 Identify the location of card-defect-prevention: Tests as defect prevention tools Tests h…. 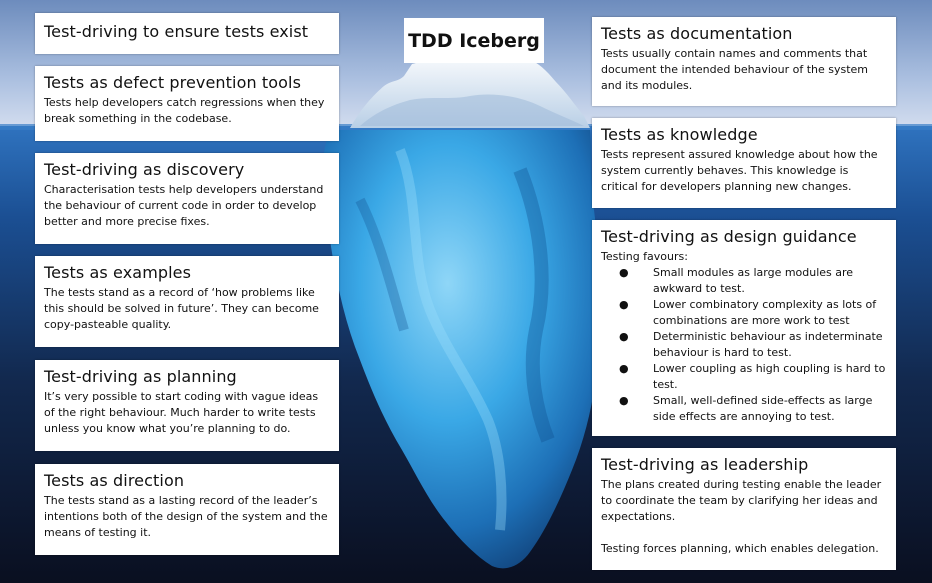
(187, 103).